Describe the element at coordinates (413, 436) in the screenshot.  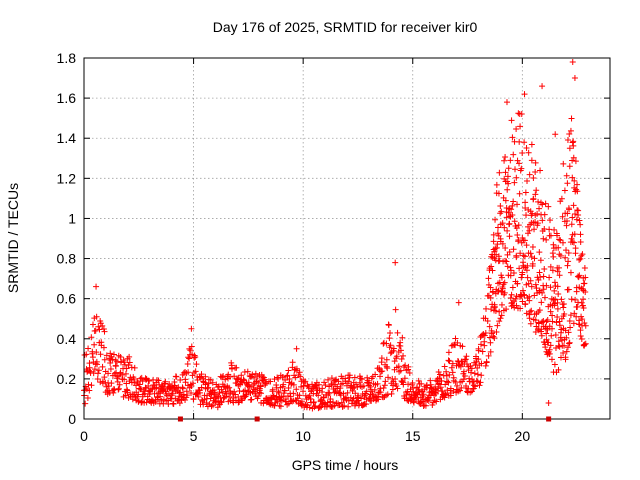
I see `x-tick-label: 15` at that location.